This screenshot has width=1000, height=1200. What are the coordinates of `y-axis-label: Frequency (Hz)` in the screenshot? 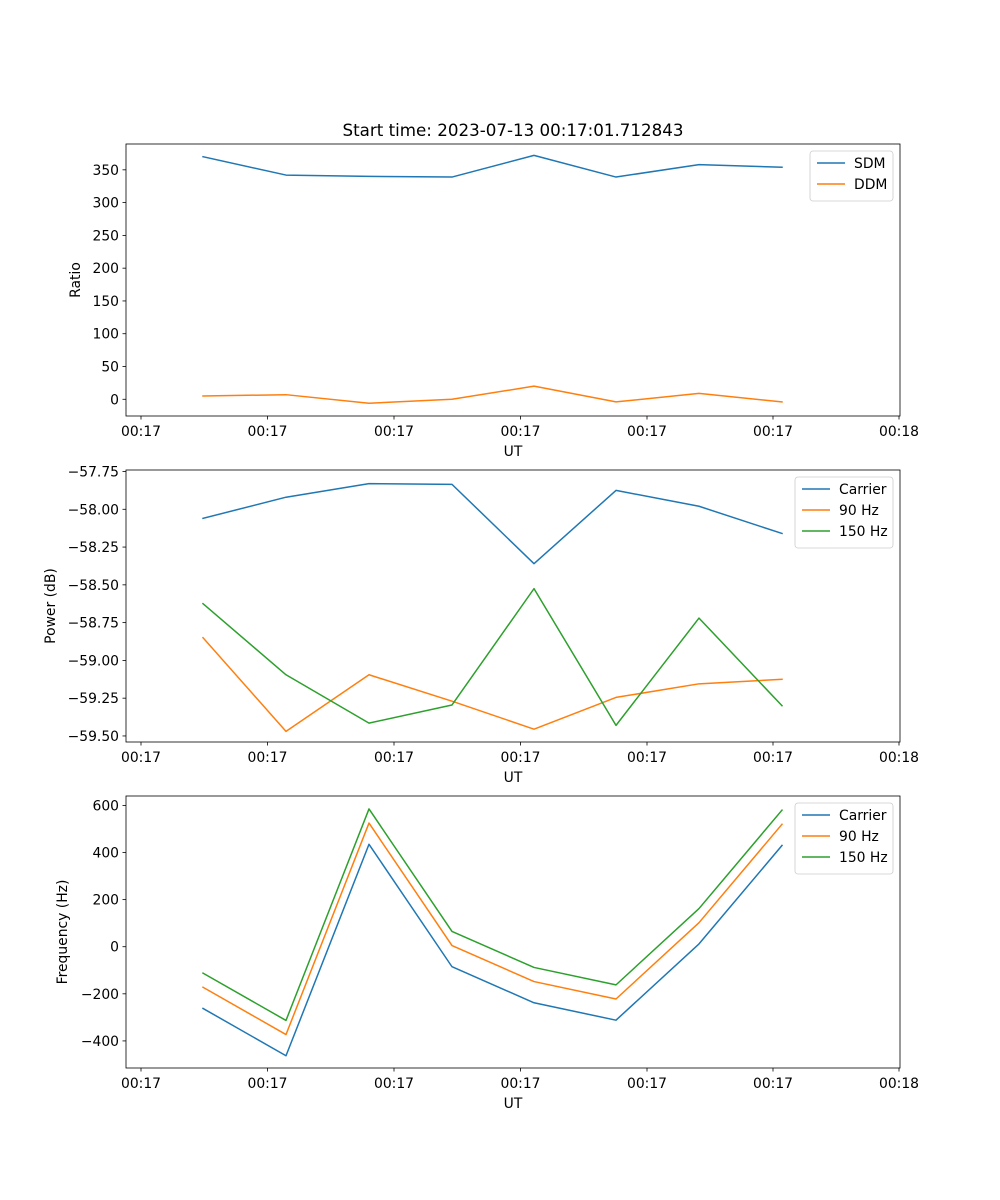 It's located at (63, 932).